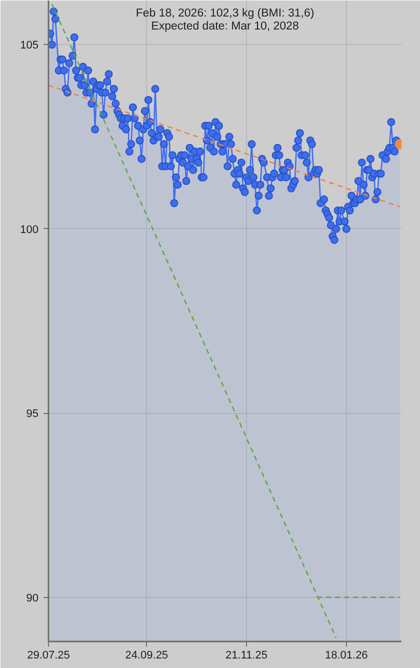  What do you see at coordinates (29, 230) in the screenshot?
I see `y-tick-label: 100` at bounding box center [29, 230].